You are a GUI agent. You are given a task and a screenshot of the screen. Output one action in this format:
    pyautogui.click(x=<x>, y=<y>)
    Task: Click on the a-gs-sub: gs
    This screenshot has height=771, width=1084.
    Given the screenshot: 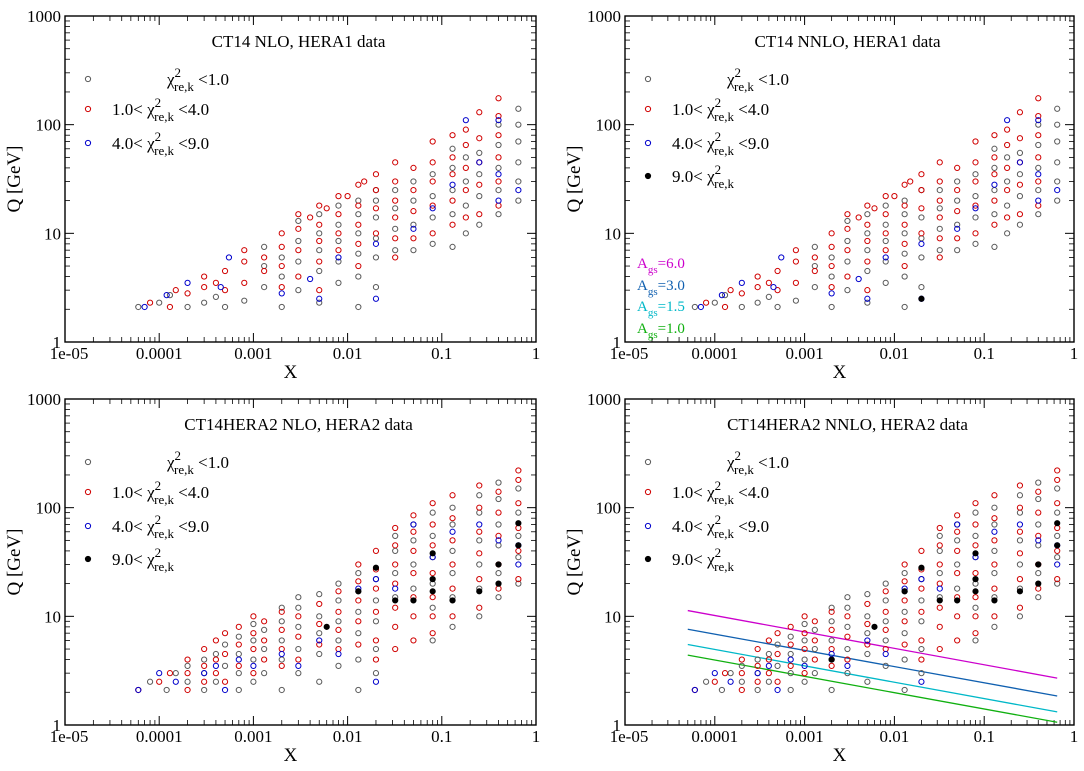 What is the action you would take?
    pyautogui.click(x=653, y=292)
    